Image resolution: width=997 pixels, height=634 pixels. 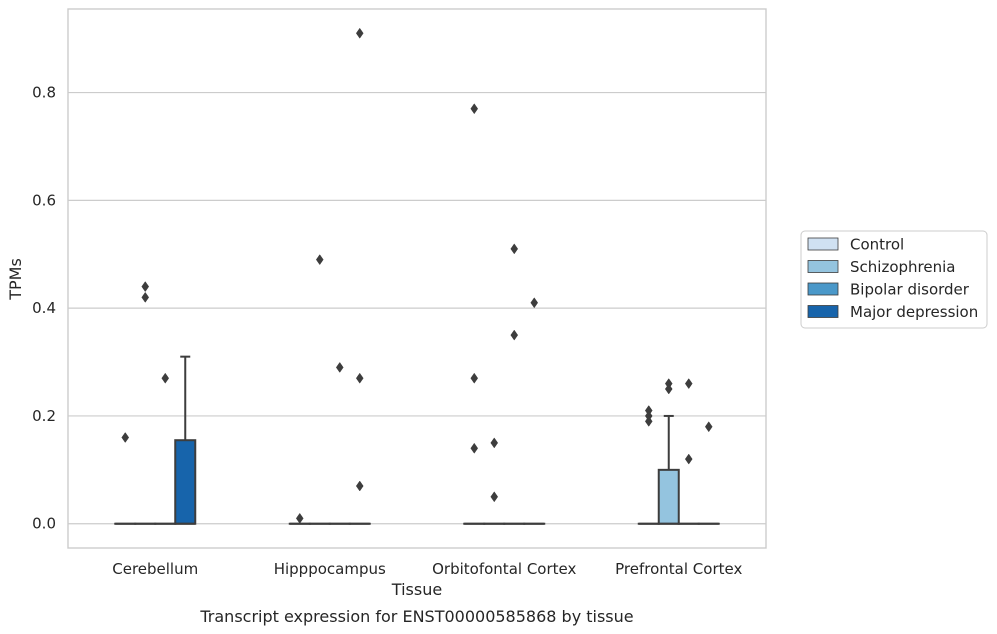 I want to click on y-tick-label: 0.0, so click(x=44, y=524).